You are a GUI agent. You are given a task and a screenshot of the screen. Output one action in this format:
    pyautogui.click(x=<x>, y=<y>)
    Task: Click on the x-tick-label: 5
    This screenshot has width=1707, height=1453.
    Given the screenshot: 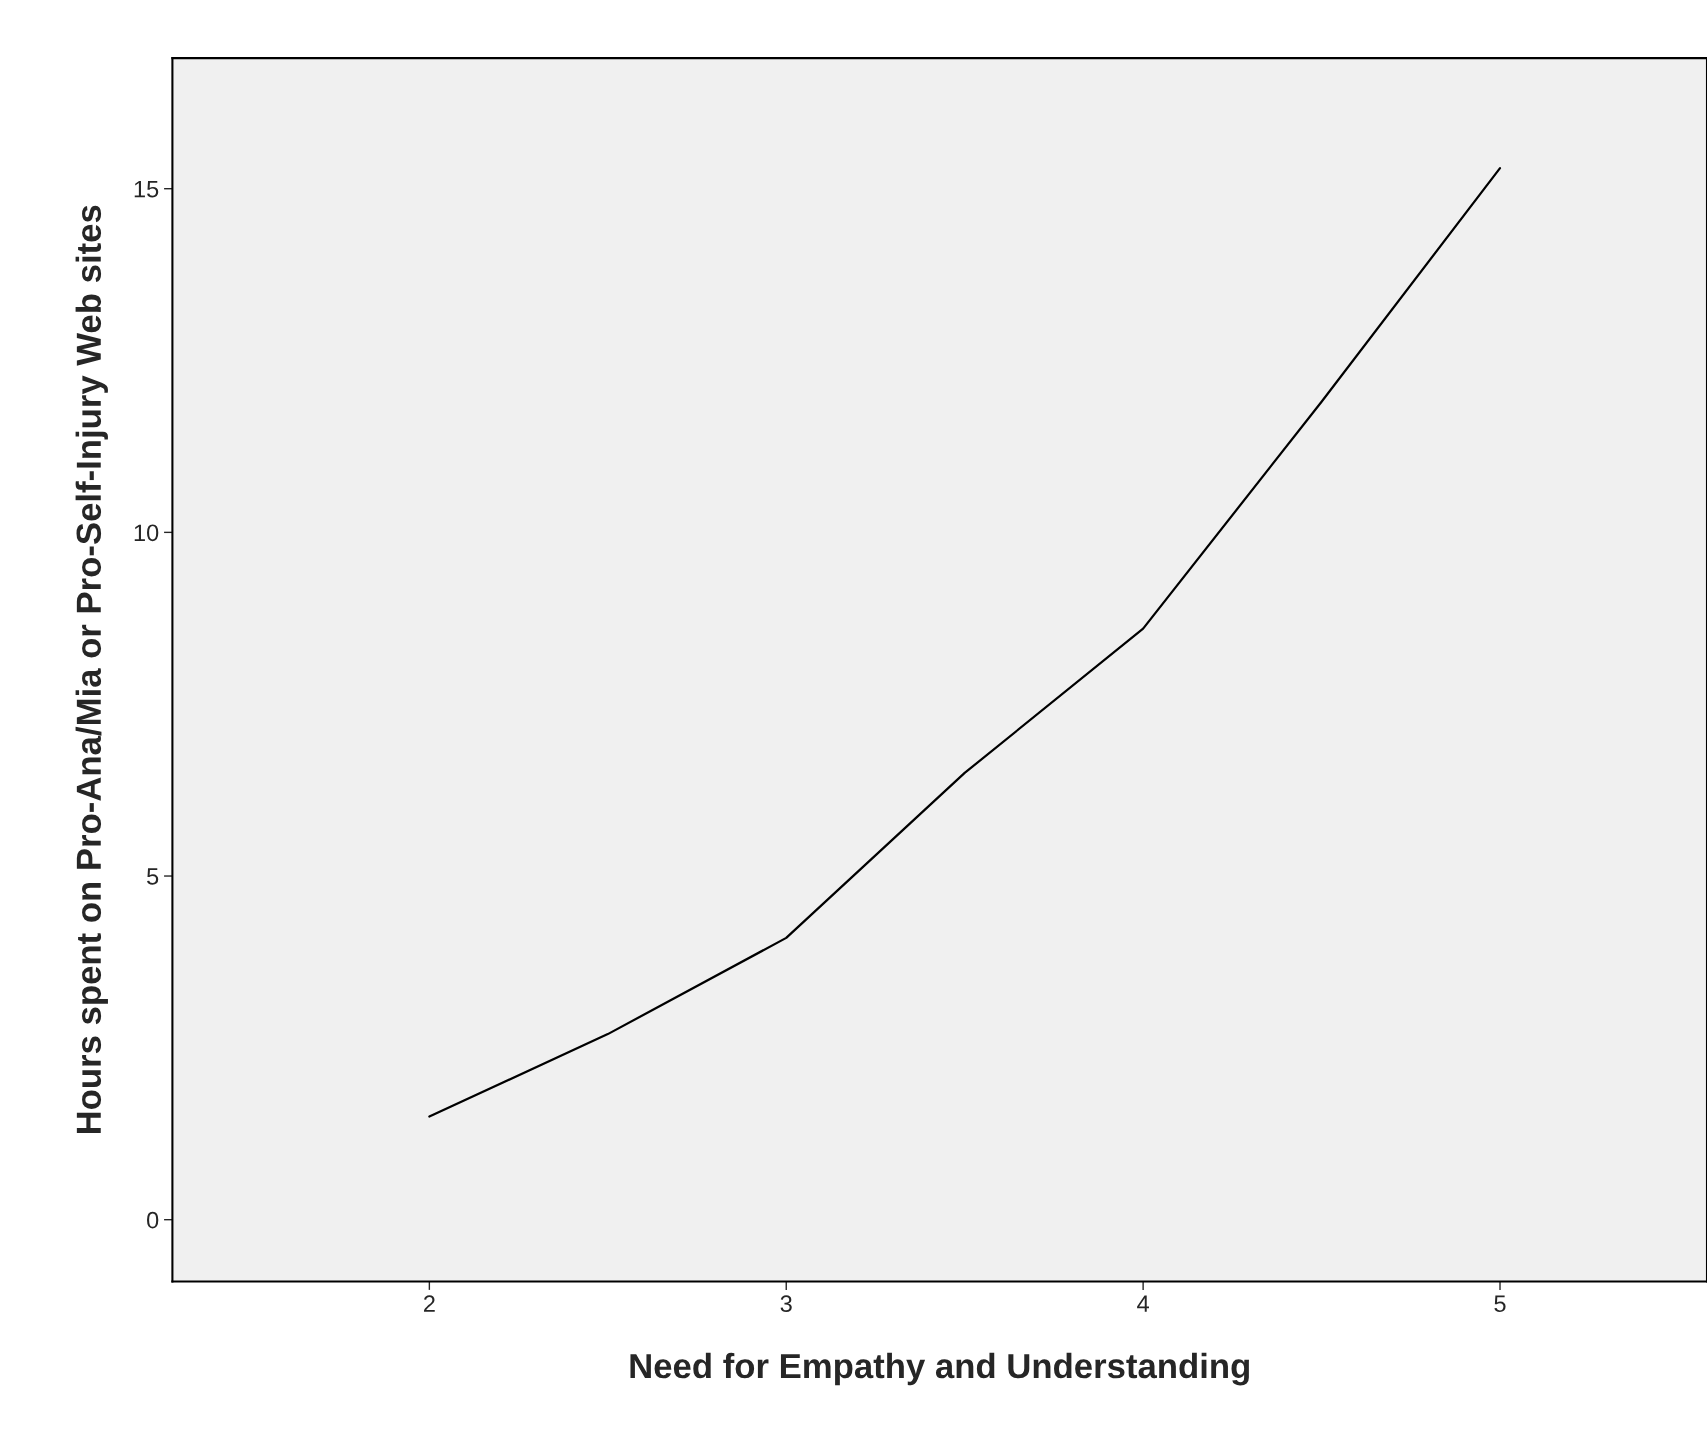 What is the action you would take?
    pyautogui.click(x=1500, y=1304)
    